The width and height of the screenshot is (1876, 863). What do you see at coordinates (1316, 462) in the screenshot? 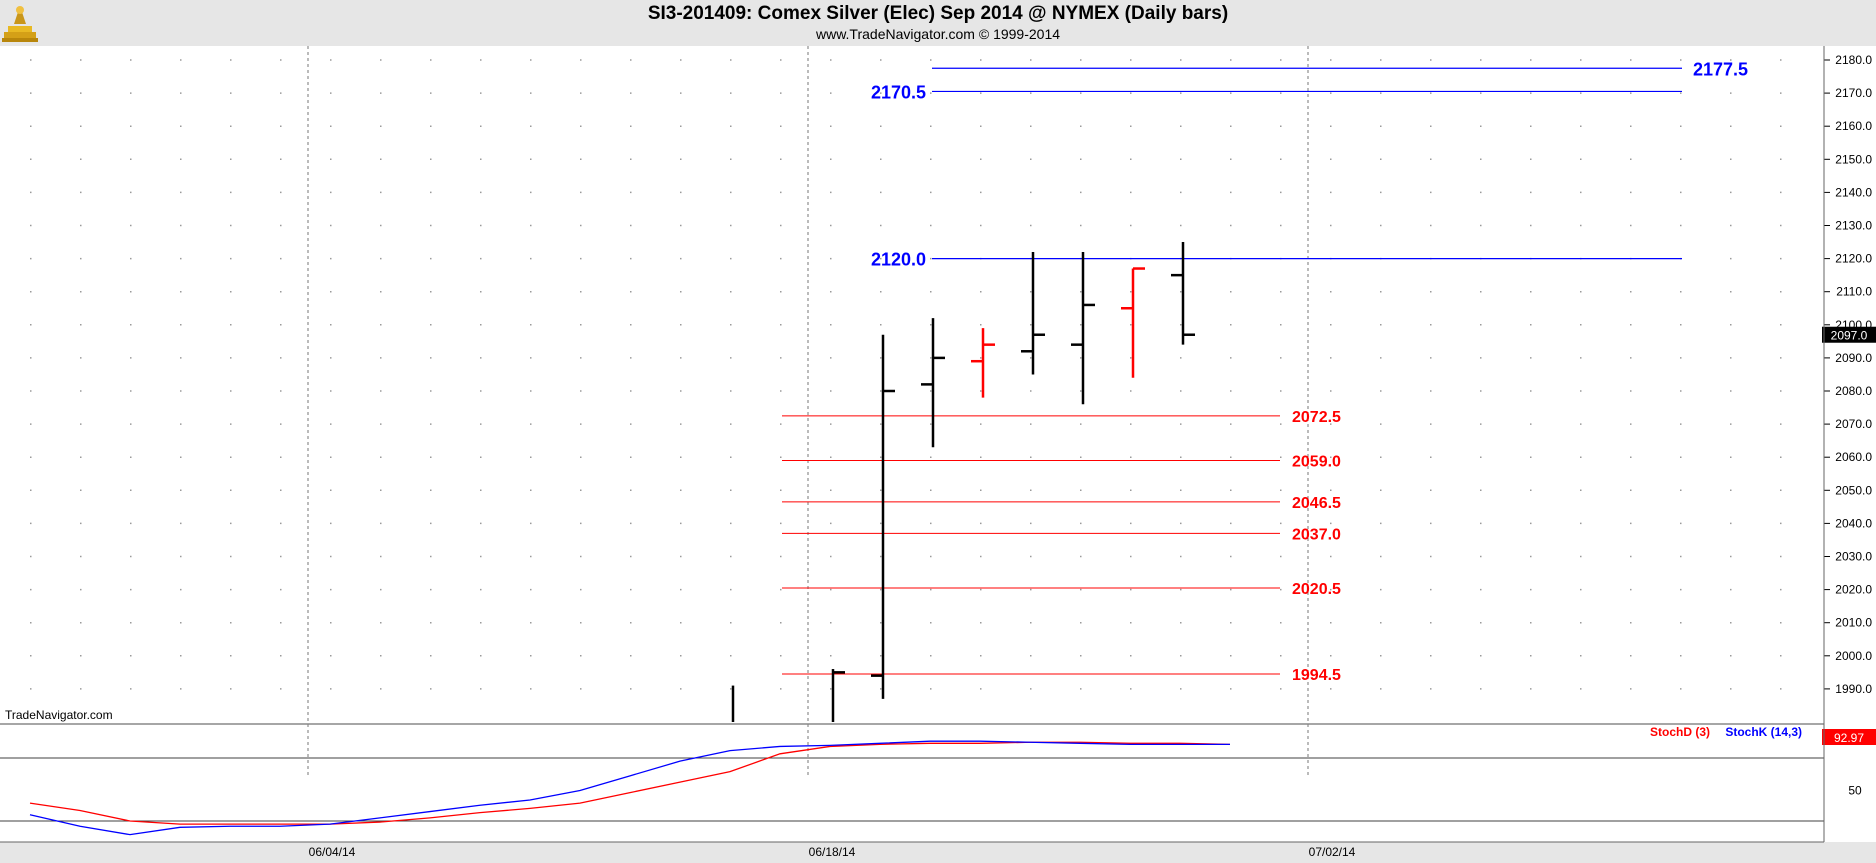
I see `support-label: 2059.0` at bounding box center [1316, 462].